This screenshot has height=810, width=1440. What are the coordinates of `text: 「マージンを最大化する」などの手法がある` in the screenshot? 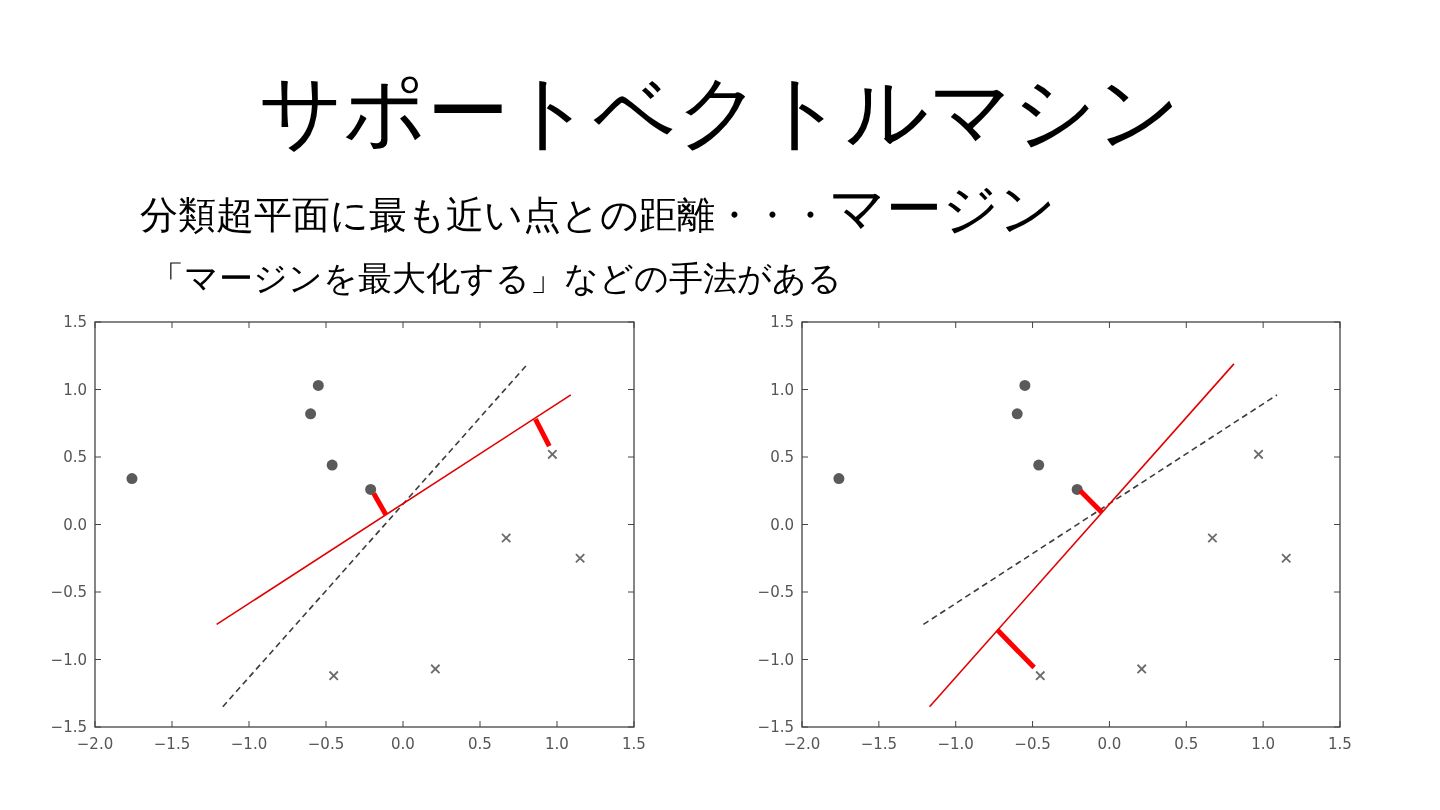 It's located at (496, 278).